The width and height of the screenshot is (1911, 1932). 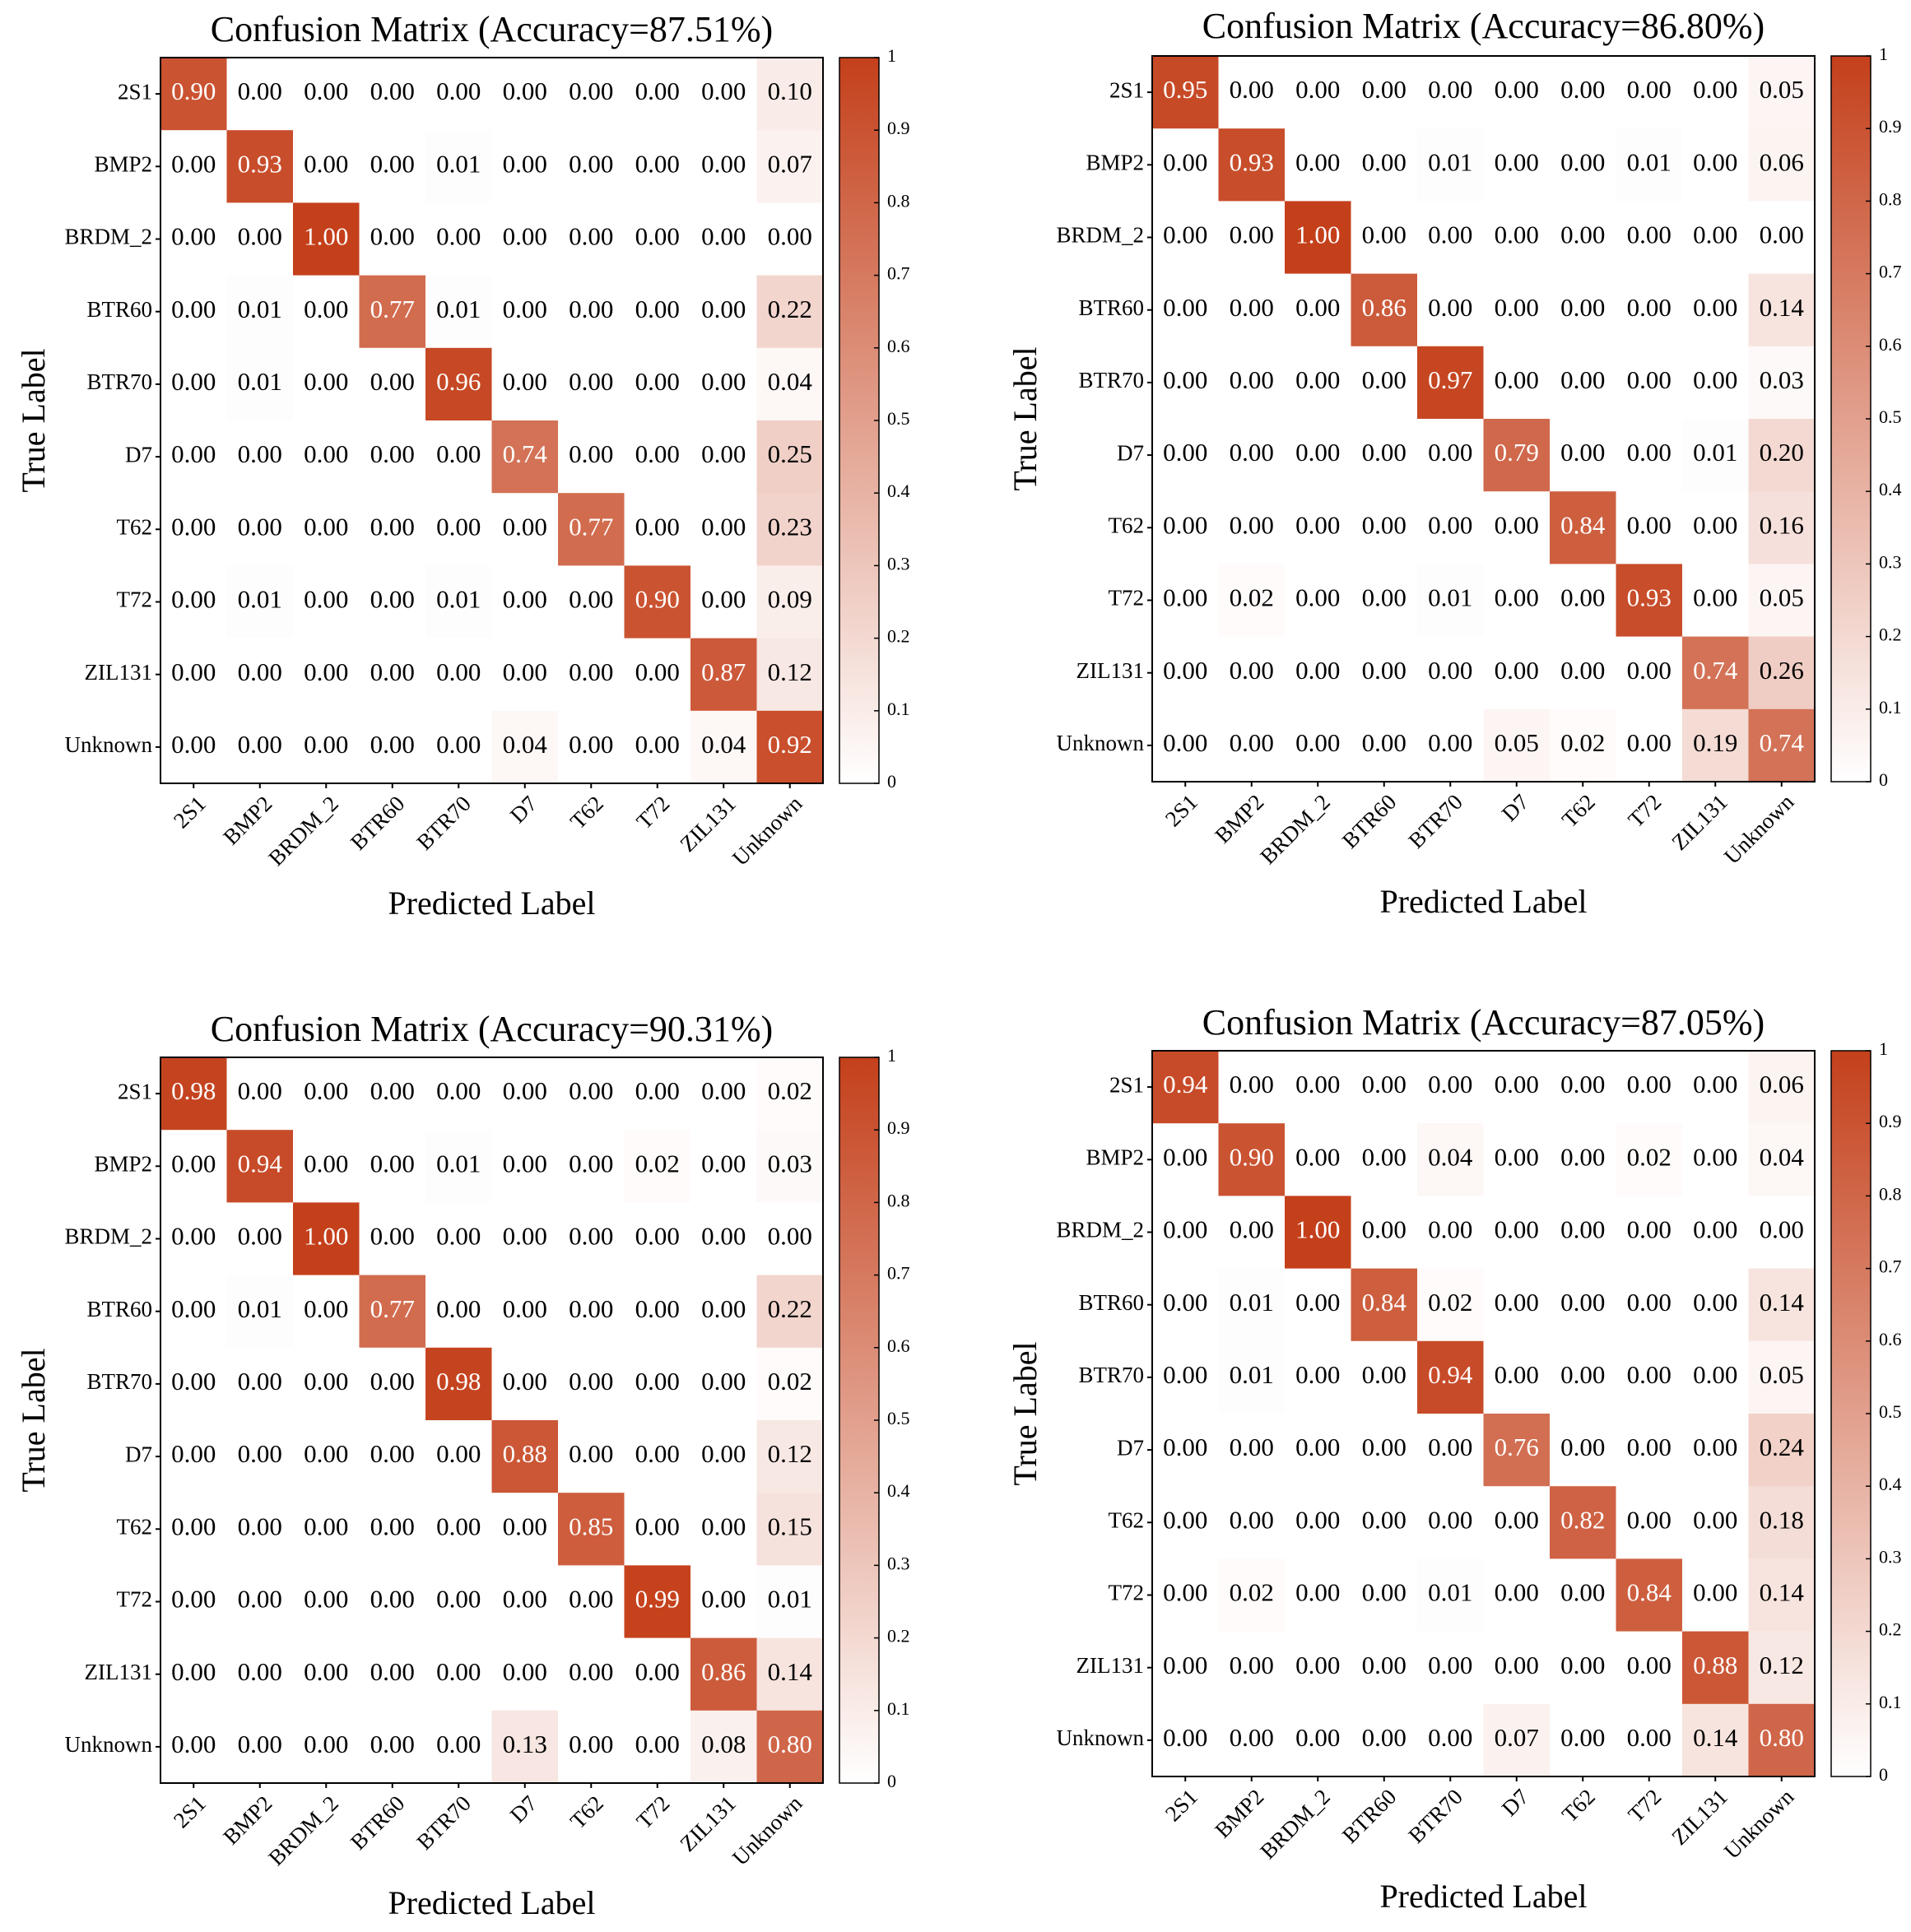 I want to click on heatmap-cell-bmp2-t72, so click(x=657, y=166).